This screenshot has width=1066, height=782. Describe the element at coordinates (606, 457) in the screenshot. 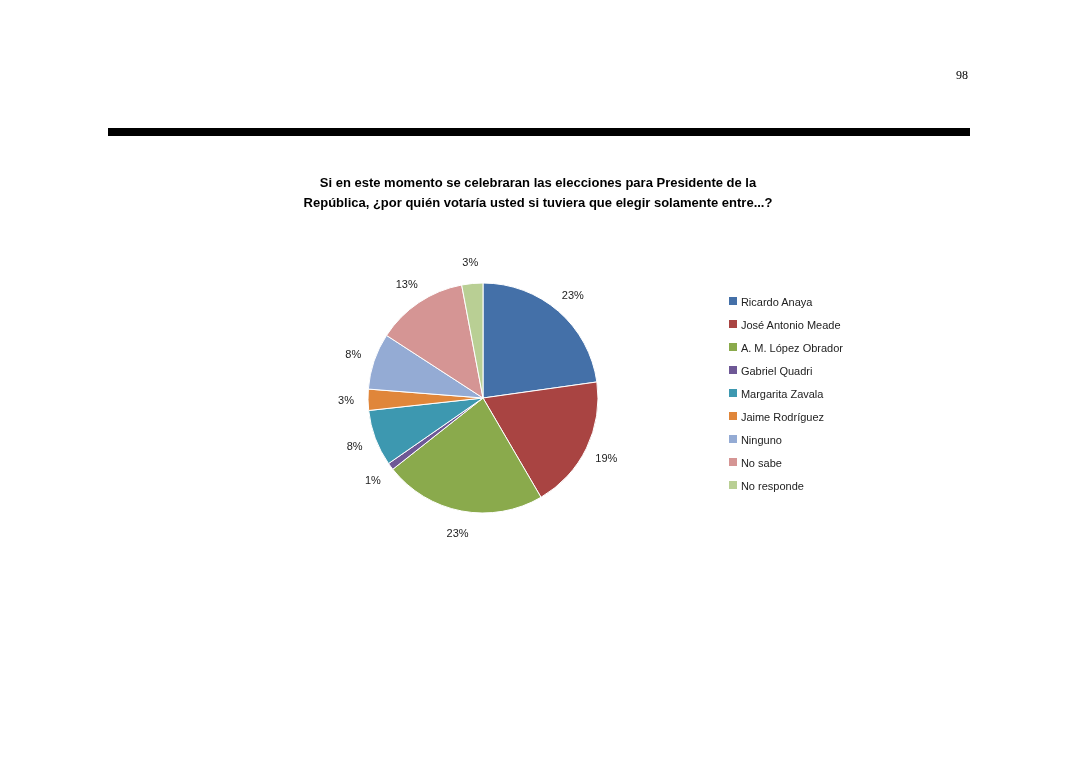

I see `data-label: 19%` at that location.